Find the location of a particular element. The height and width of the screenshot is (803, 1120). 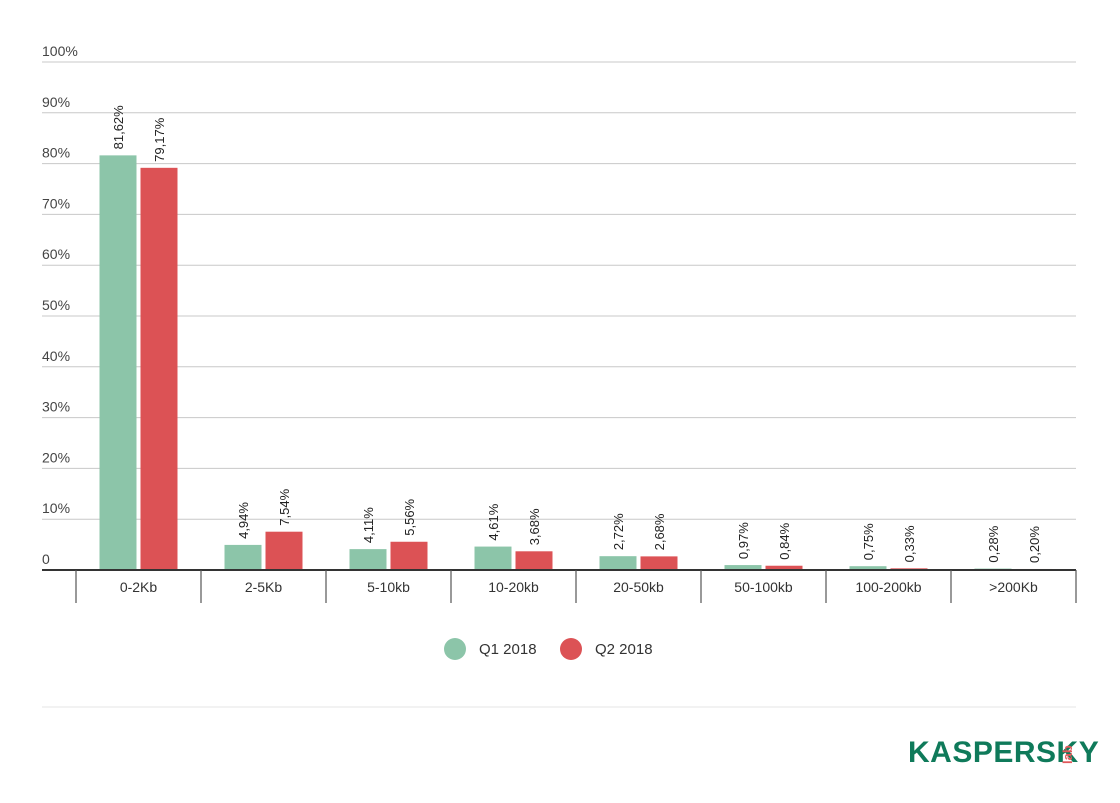

x-tick-label: 2-5Kb is located at coordinates (264, 587).